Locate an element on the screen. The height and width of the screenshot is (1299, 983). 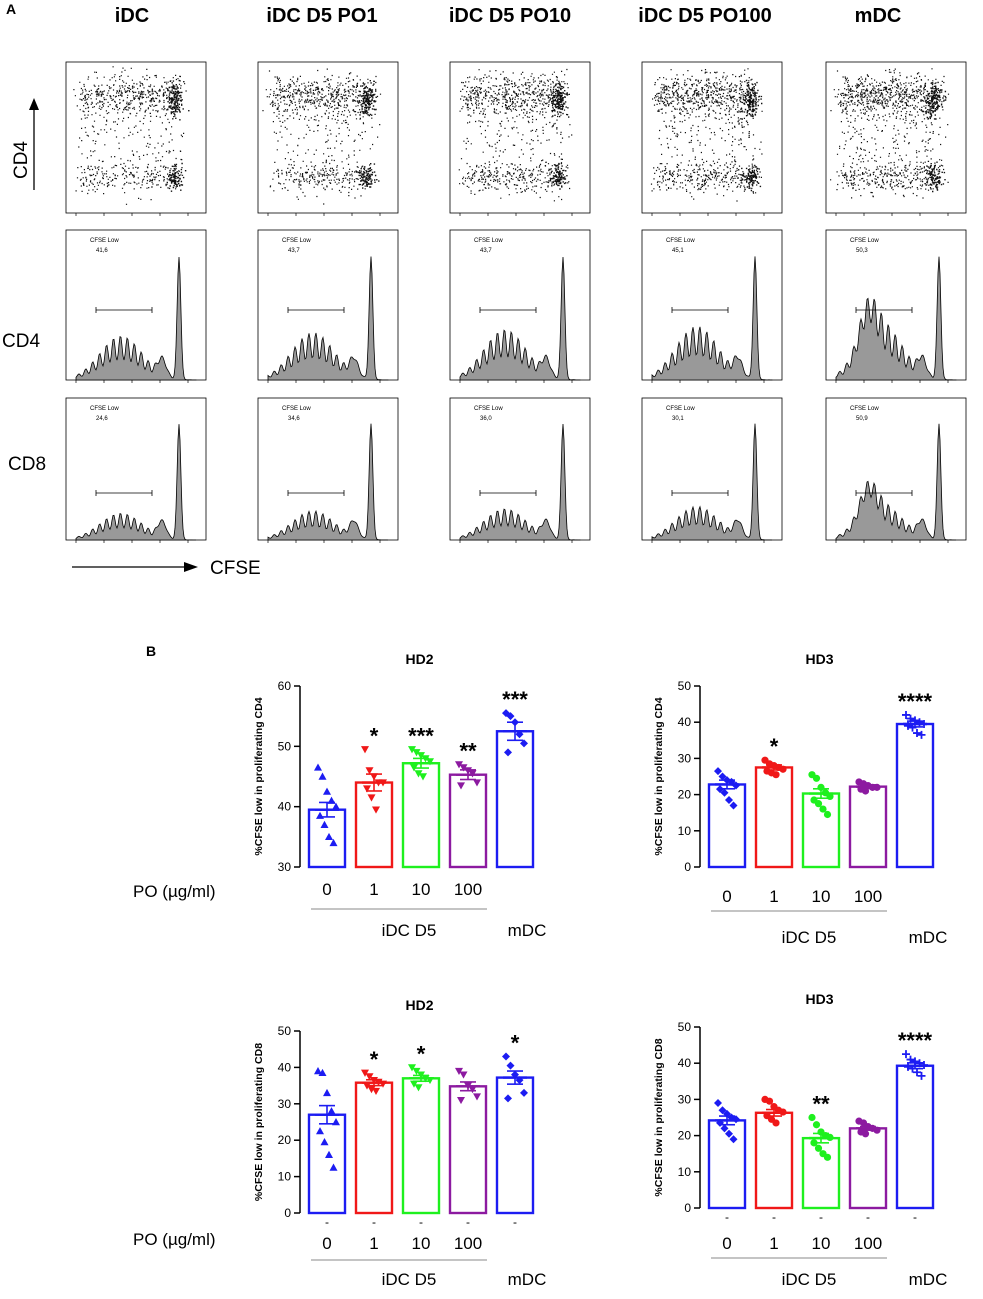
cd8-gate-value: 34,6 is located at coordinates (294, 419).